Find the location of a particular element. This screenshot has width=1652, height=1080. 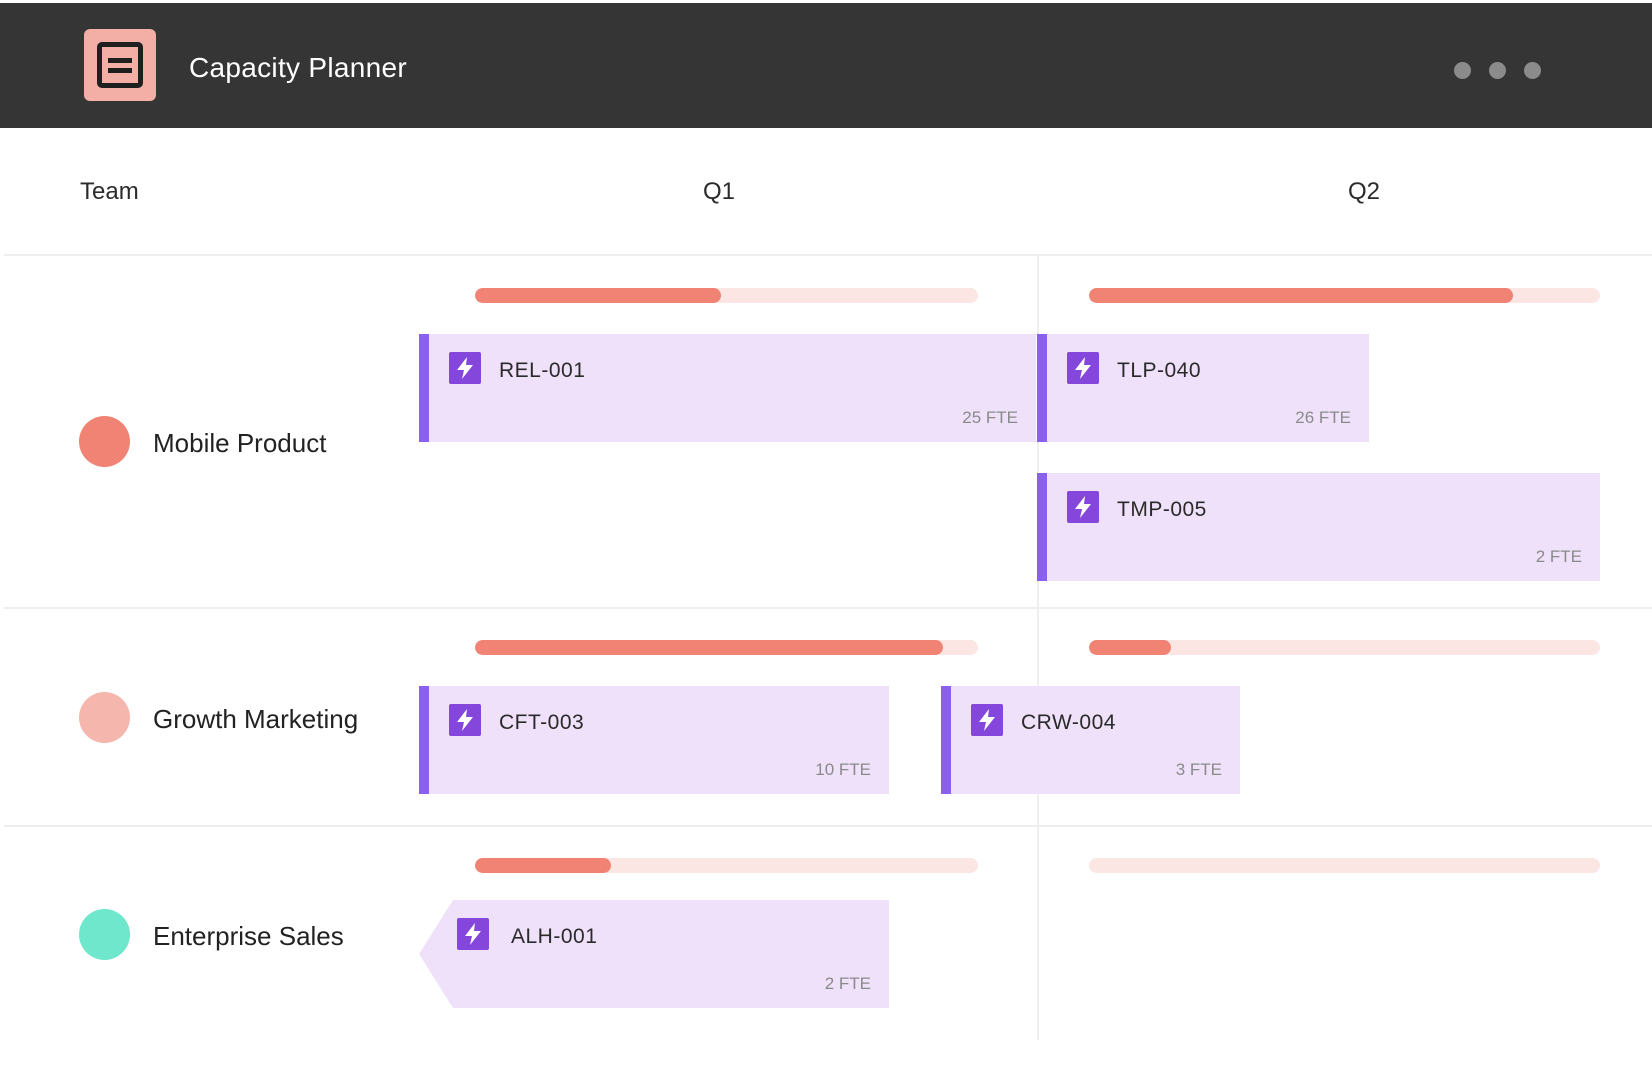

column-header-q2: Q2 is located at coordinates (1364, 191).